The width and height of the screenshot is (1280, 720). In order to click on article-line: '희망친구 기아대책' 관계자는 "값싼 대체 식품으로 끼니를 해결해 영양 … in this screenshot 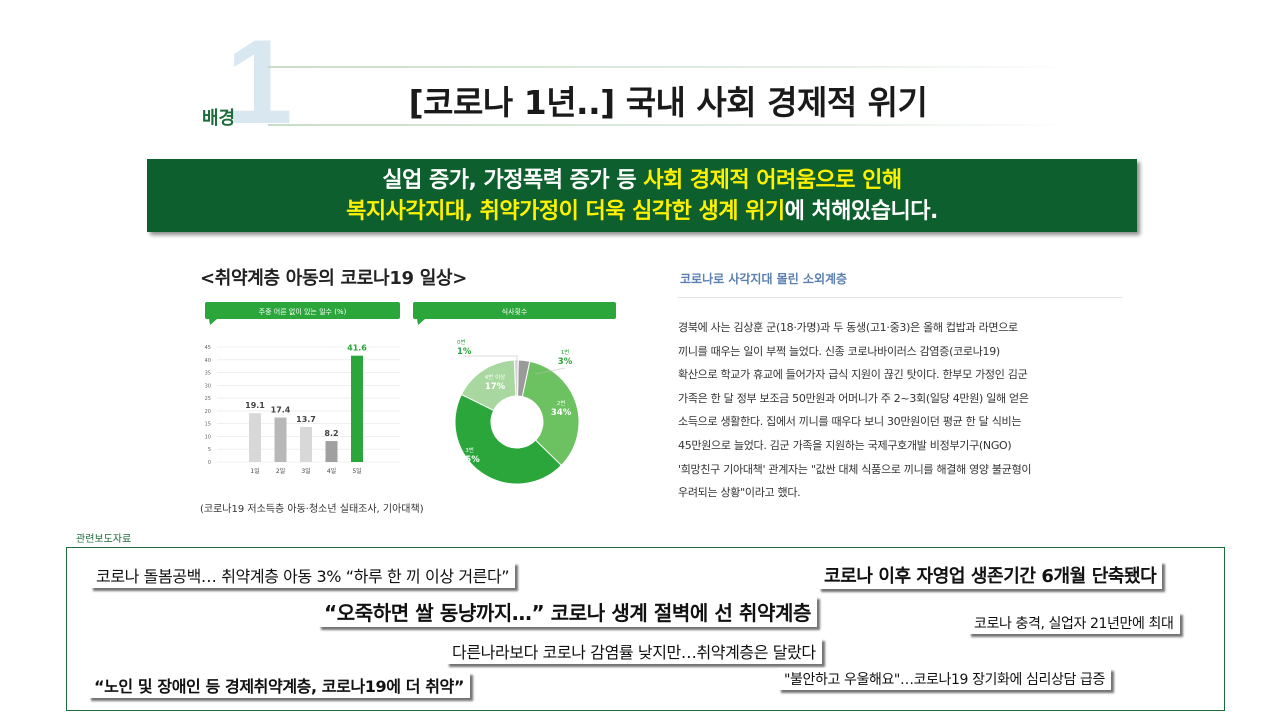, I will do `click(855, 469)`.